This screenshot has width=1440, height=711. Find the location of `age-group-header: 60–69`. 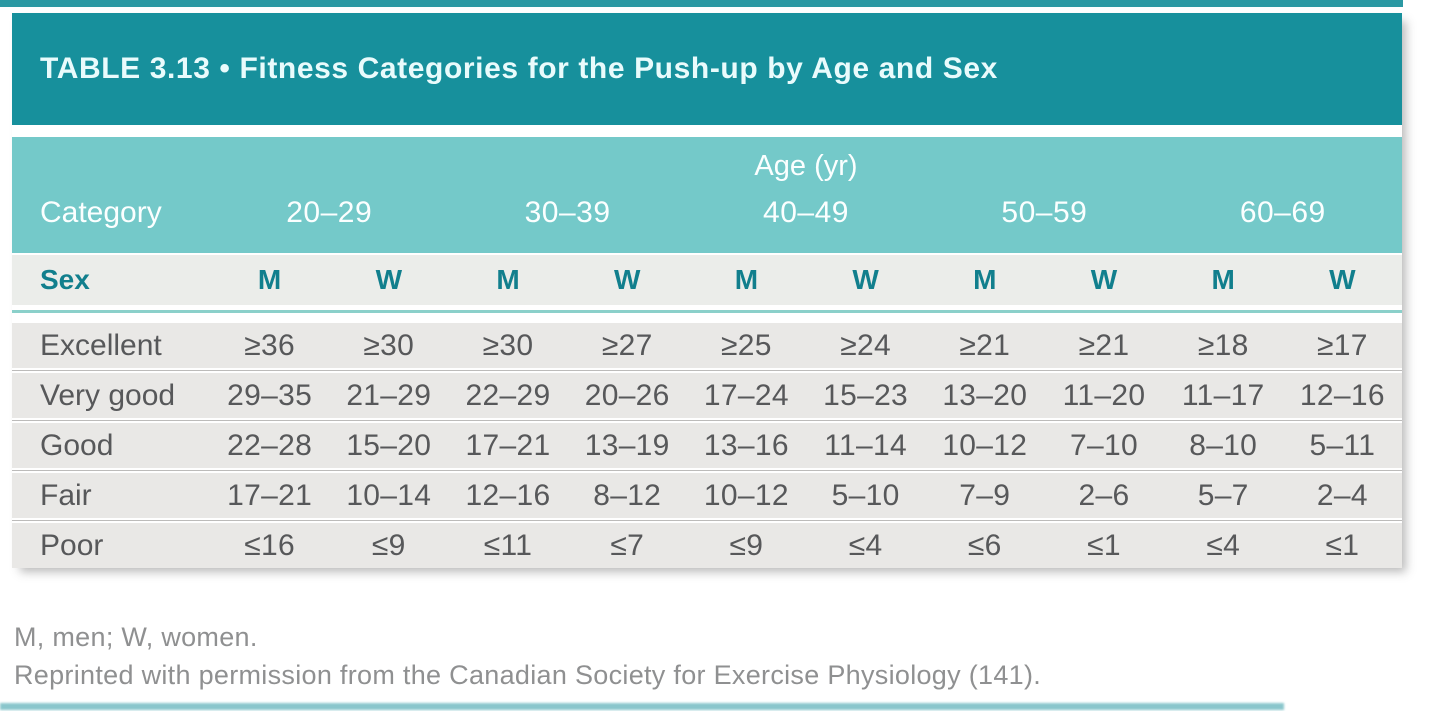

age-group-header: 60–69 is located at coordinates (1282, 212).